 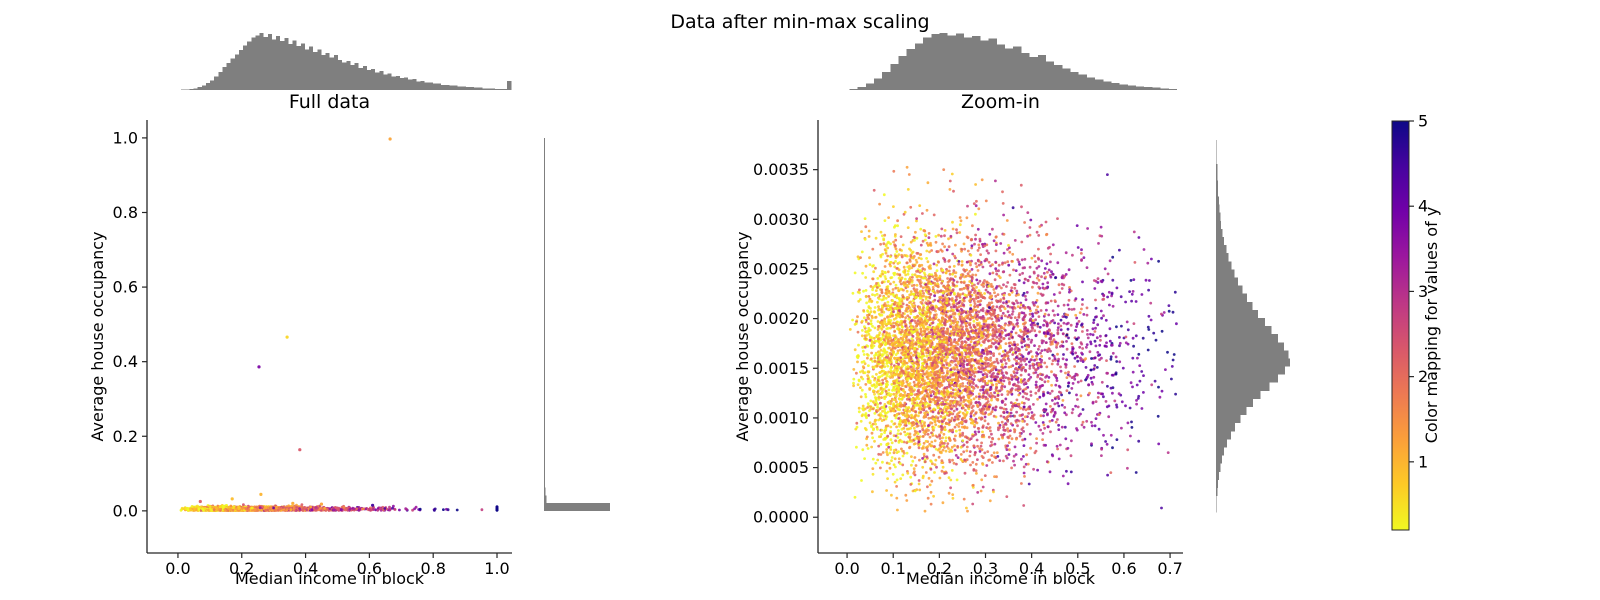 What do you see at coordinates (339, 324) in the screenshot?
I see `full-data-scatter` at bounding box center [339, 324].